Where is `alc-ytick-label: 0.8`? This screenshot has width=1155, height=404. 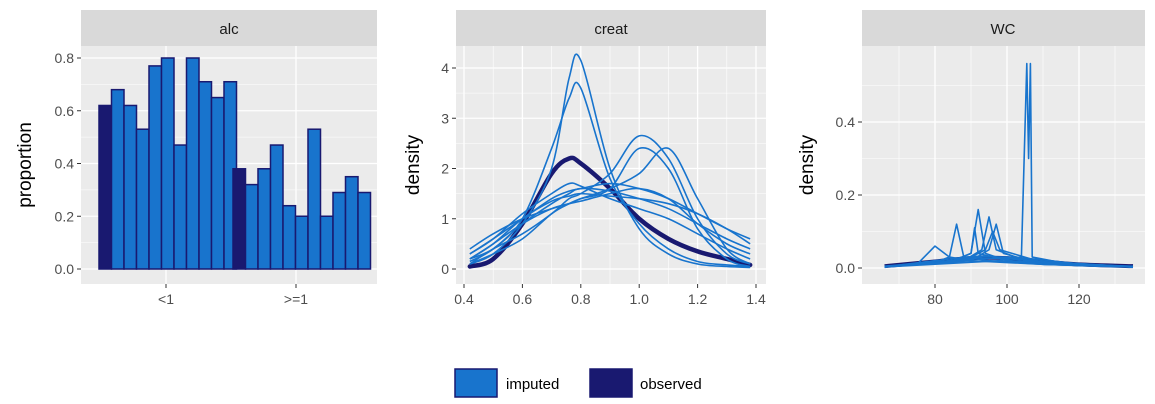
alc-ytick-label: 0.8 is located at coordinates (65, 58).